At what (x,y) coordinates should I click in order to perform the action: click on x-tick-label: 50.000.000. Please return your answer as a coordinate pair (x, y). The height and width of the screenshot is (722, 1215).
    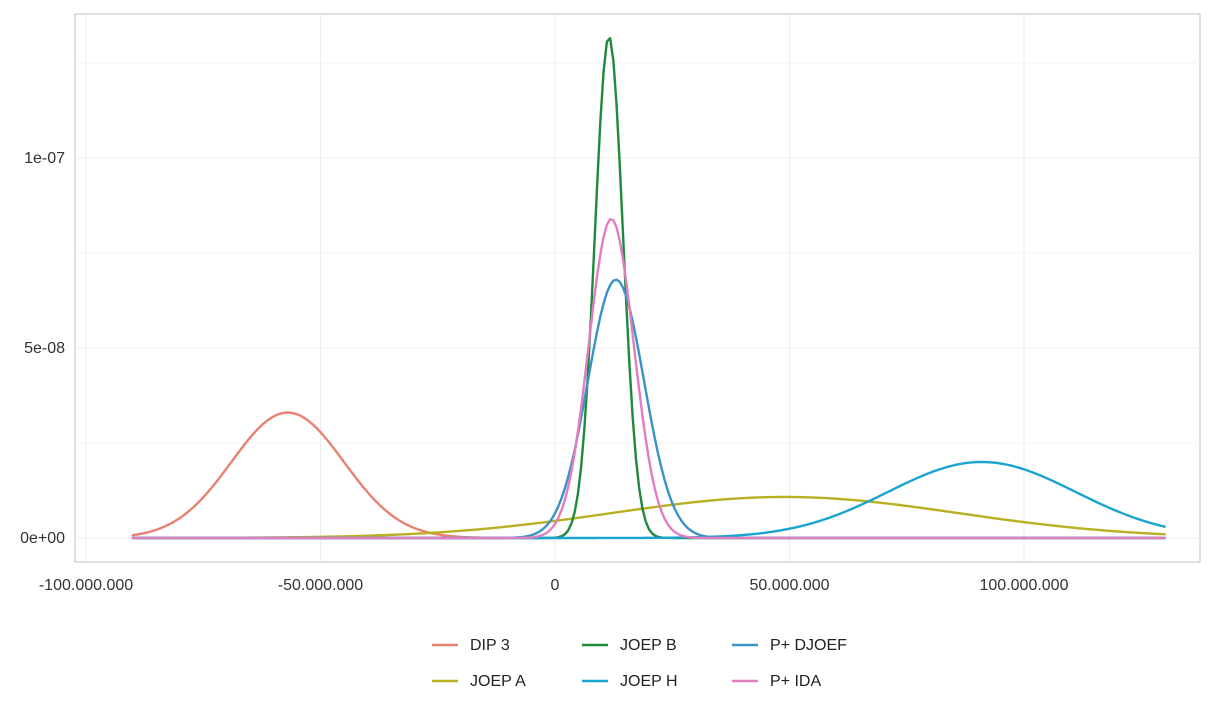
    Looking at the image, I should click on (789, 585).